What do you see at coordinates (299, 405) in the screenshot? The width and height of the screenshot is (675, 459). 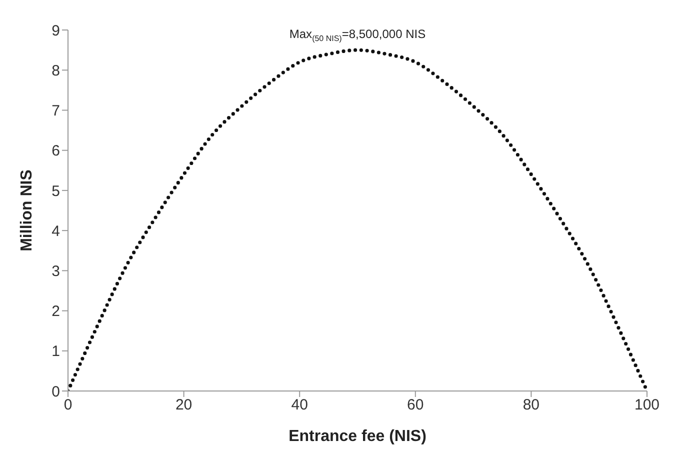 I see `x-tick-label: 40` at bounding box center [299, 405].